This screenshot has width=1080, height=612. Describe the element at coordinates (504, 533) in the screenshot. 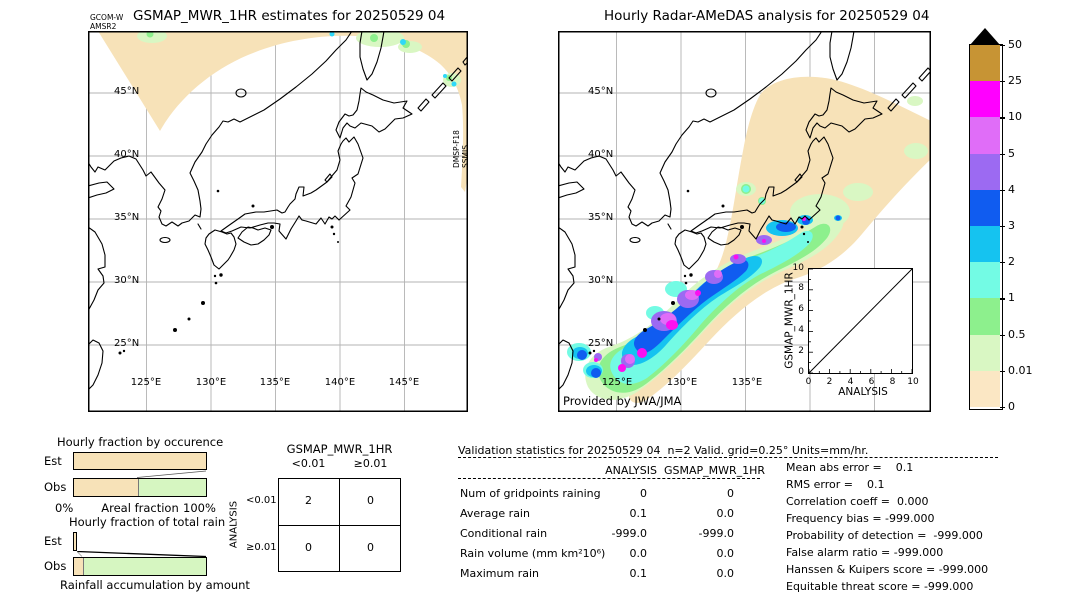

I see `stats-row-label: Conditional rain` at that location.